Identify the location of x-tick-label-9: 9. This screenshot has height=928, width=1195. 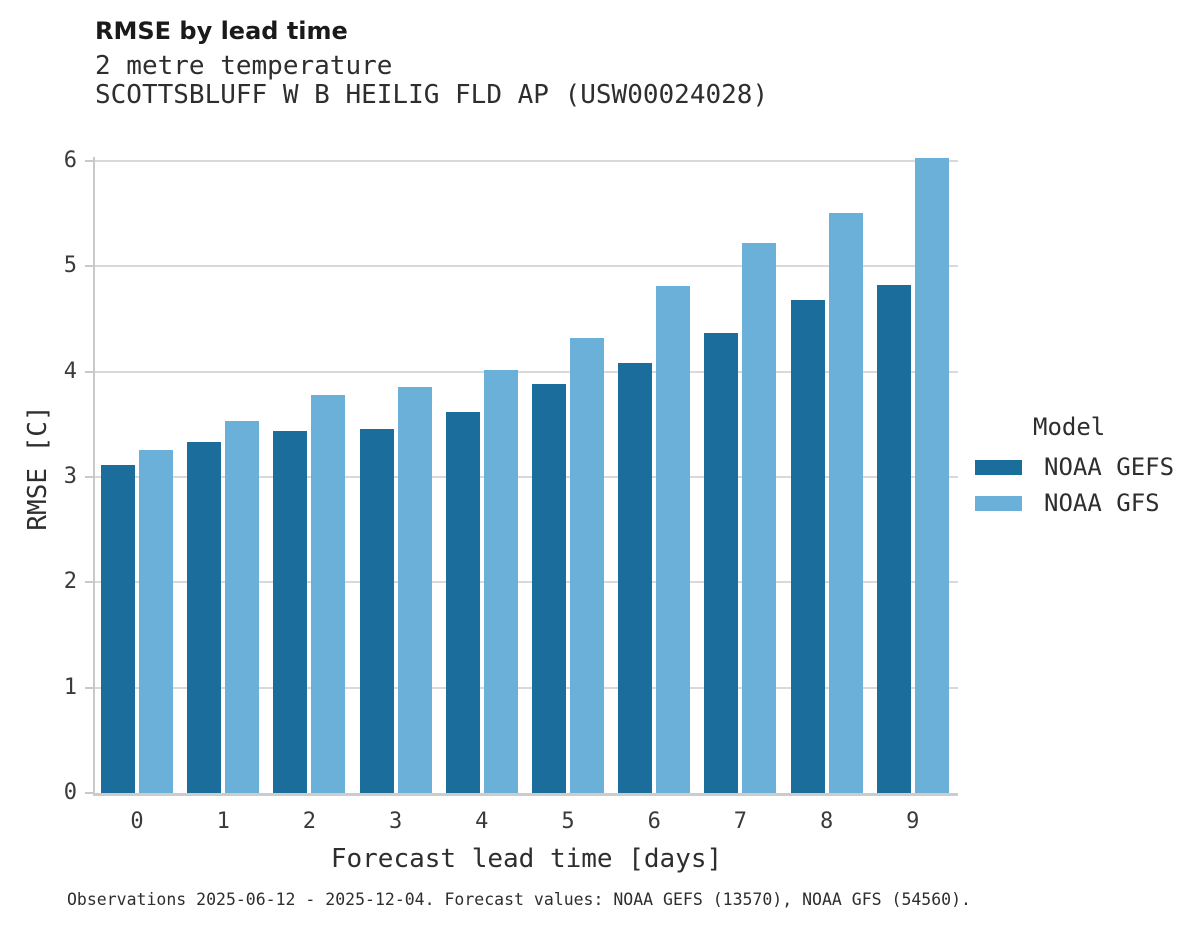
(913, 821).